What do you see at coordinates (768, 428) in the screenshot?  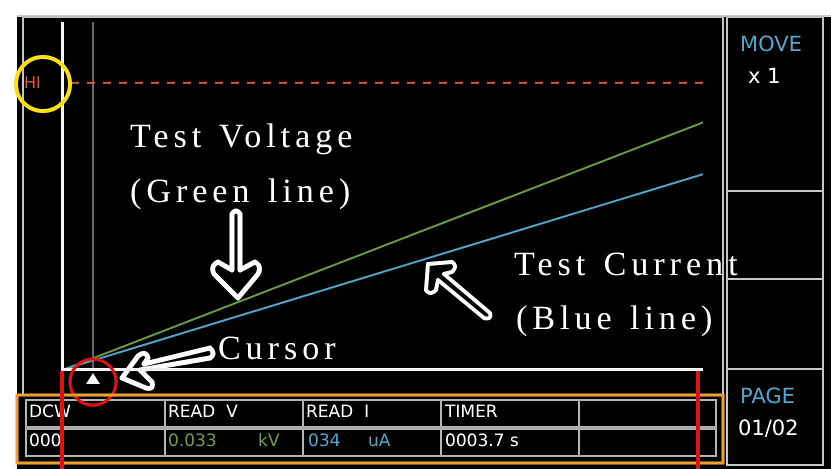 I see `text: 01/02` at bounding box center [768, 428].